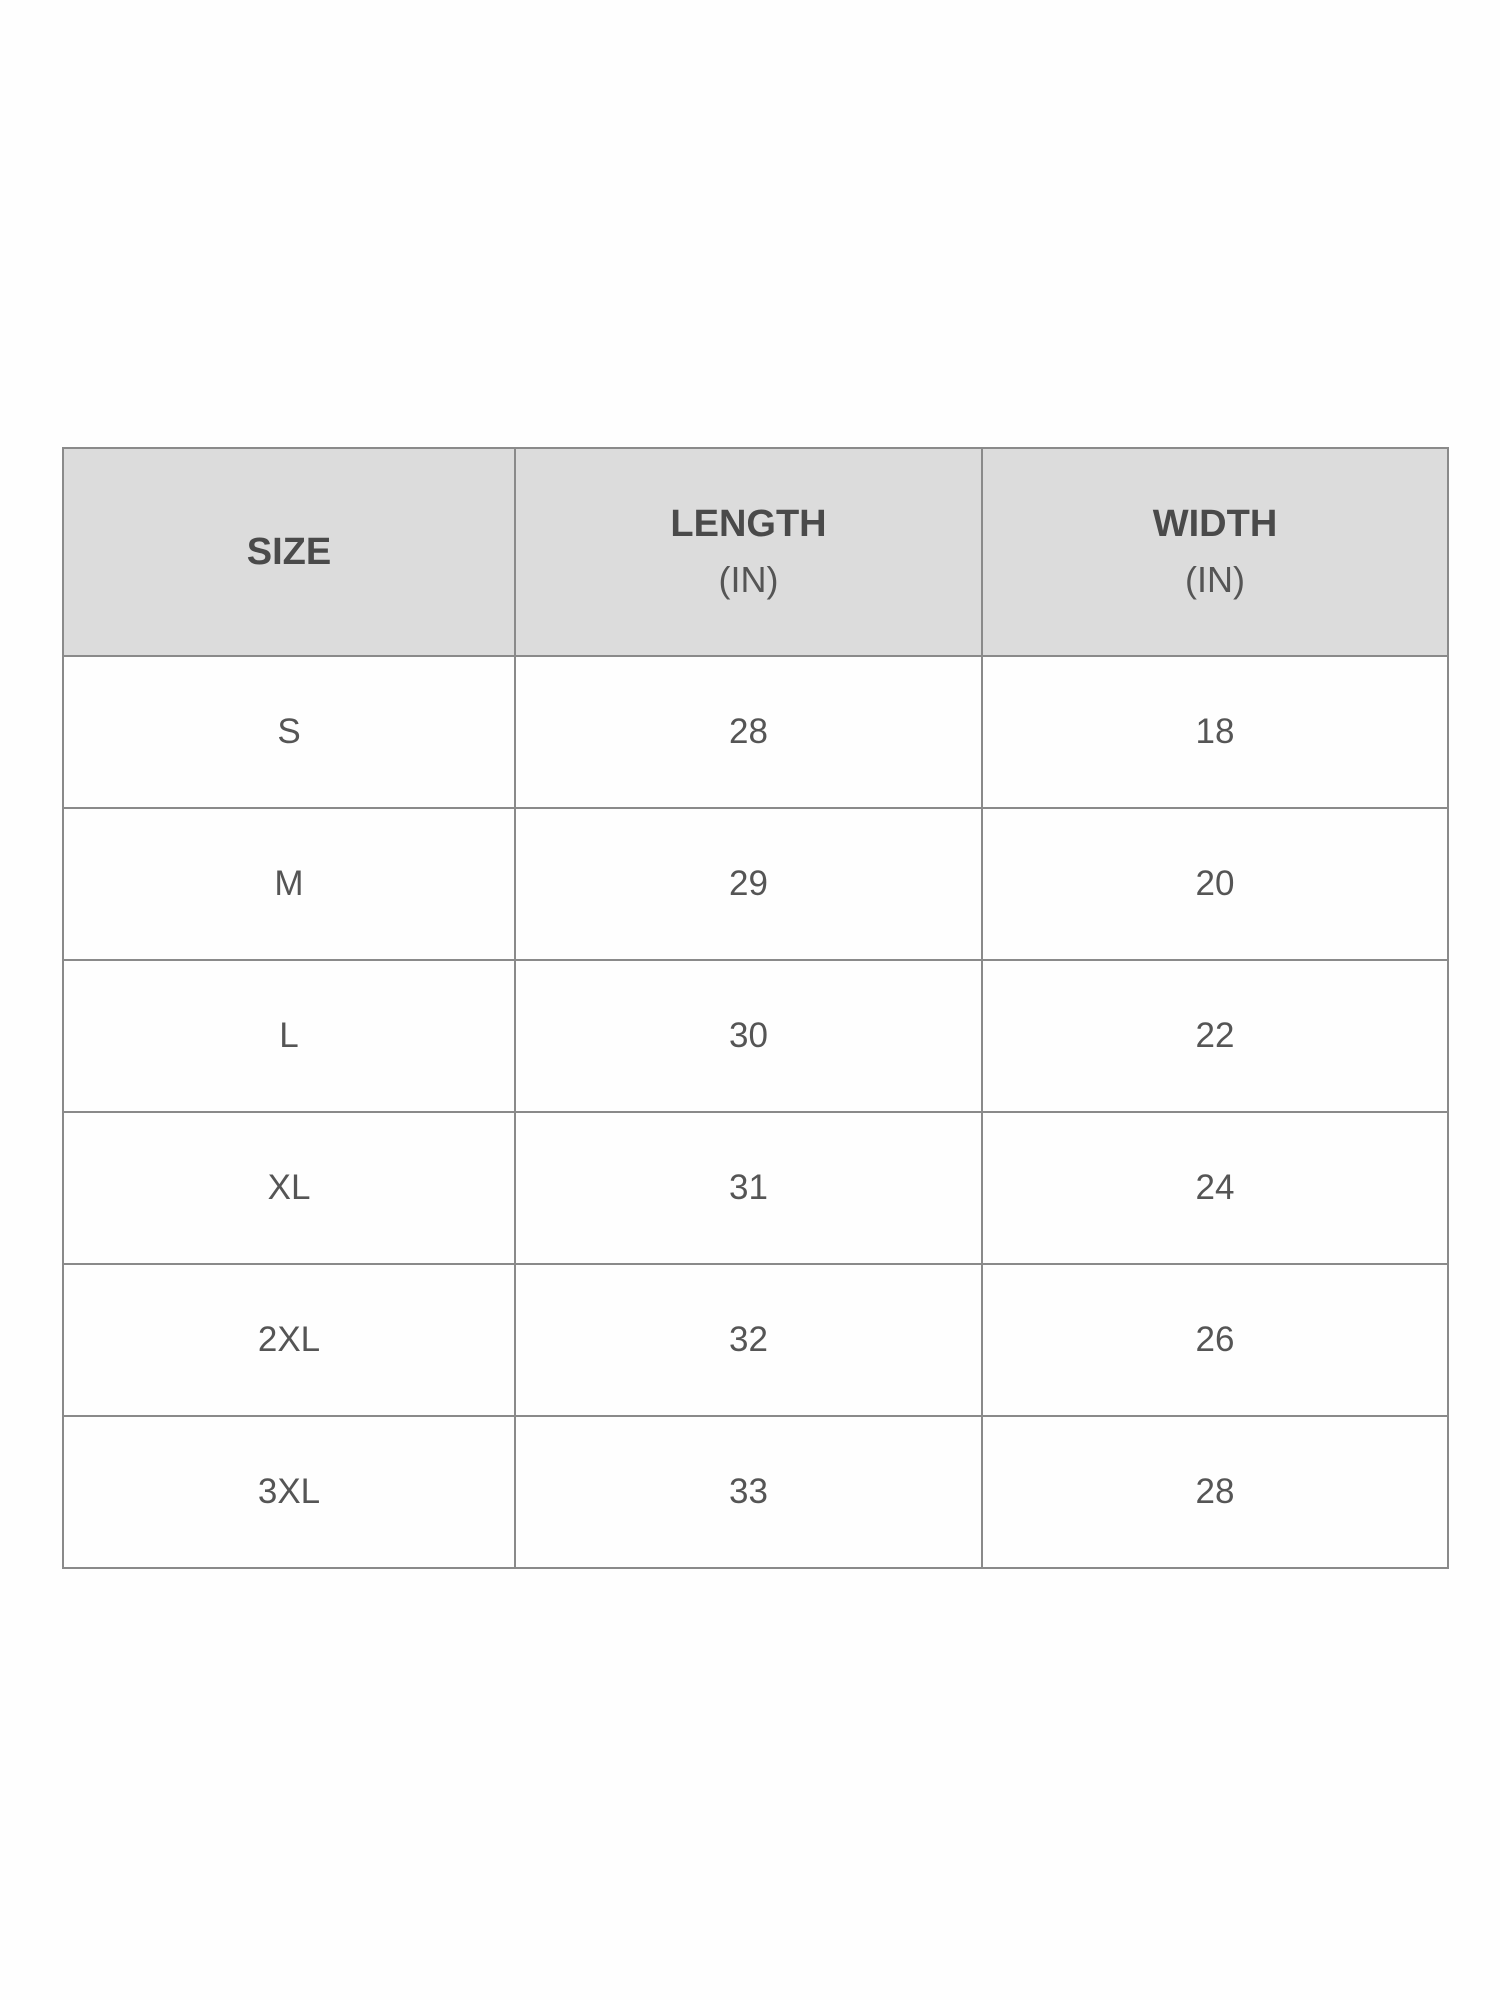  Describe the element at coordinates (1215, 732) in the screenshot. I see `width-cell: 18` at that location.